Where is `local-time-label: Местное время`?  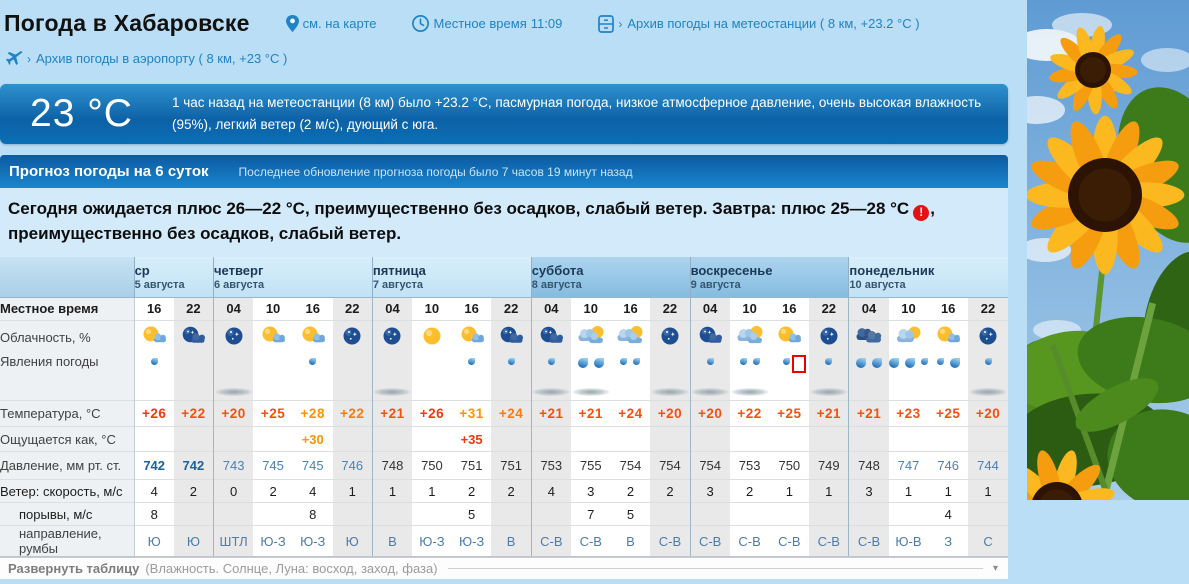
local-time-label: Местное время is located at coordinates (480, 23).